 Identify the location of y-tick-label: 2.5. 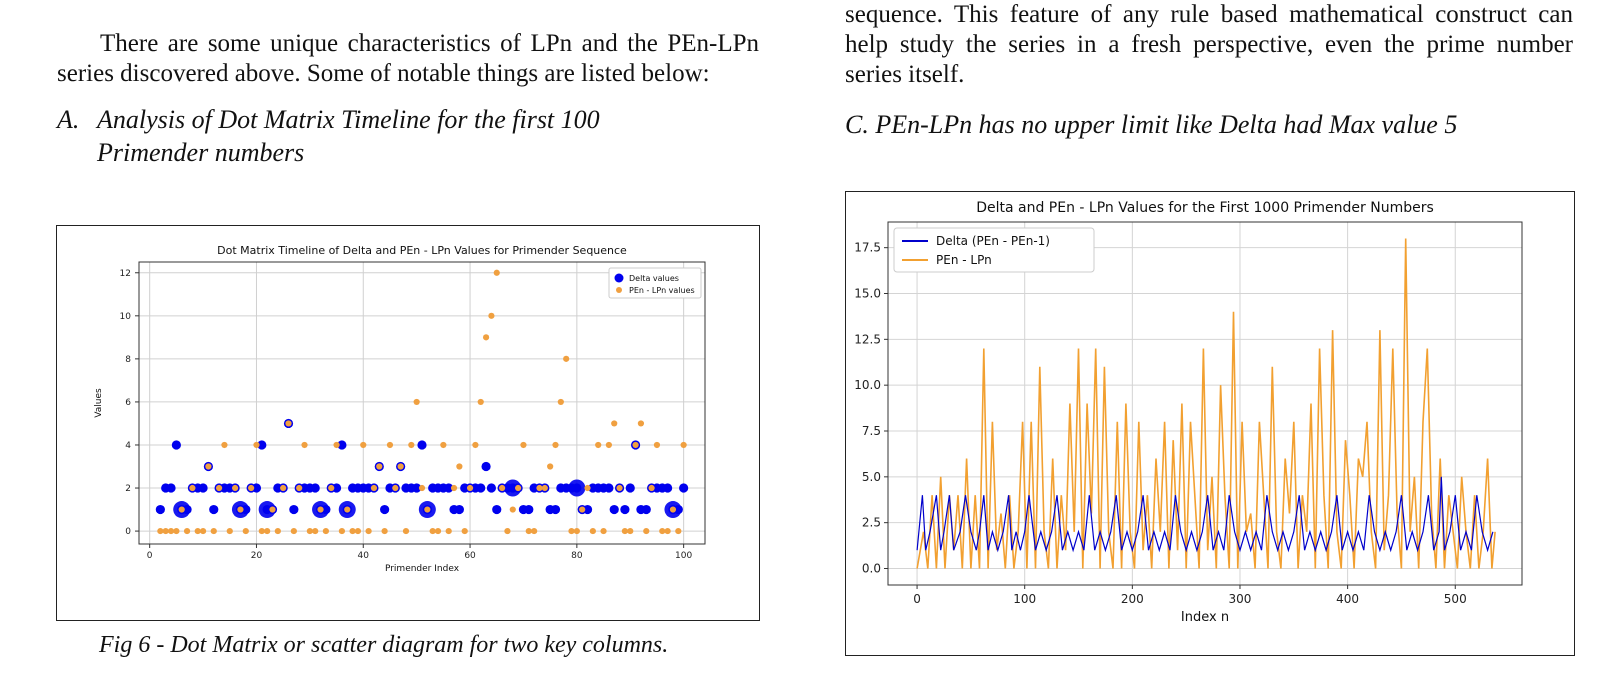
(871, 523).